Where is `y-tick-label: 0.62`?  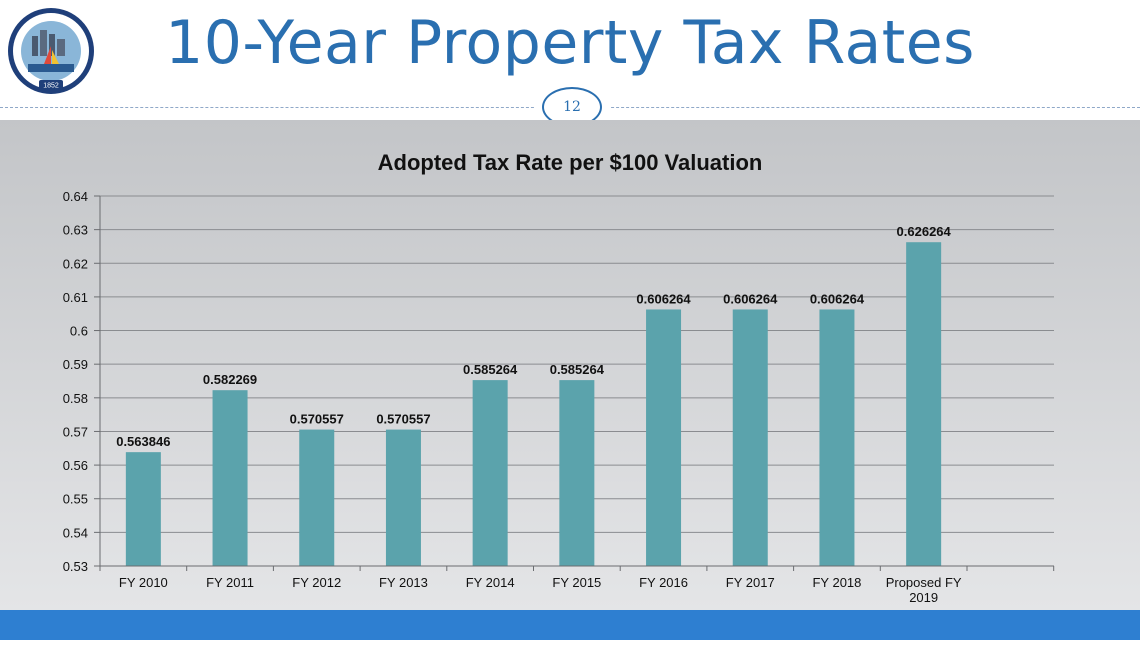
y-tick-label: 0.62 is located at coordinates (75, 263).